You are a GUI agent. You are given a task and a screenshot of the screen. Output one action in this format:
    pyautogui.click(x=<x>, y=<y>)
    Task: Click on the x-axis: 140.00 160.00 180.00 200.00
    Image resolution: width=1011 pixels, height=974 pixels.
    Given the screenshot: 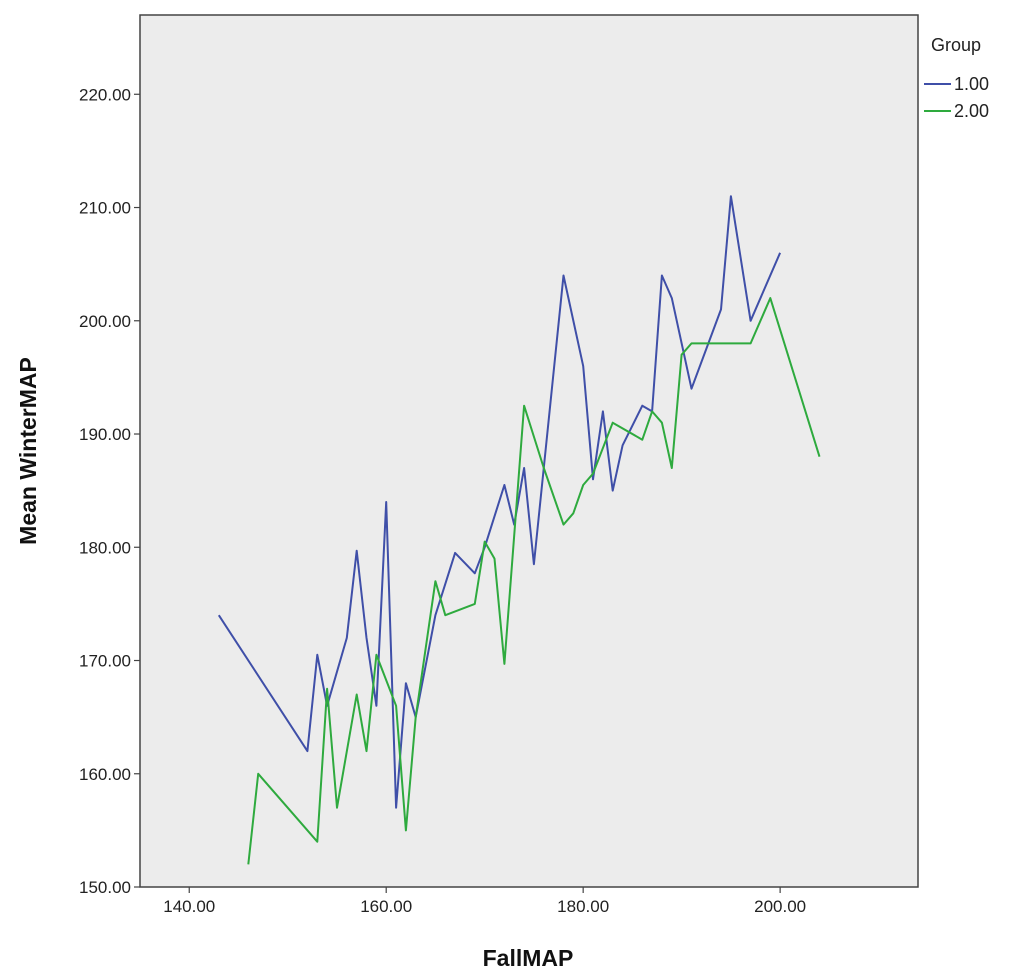 What is the action you would take?
    pyautogui.click(x=484, y=901)
    